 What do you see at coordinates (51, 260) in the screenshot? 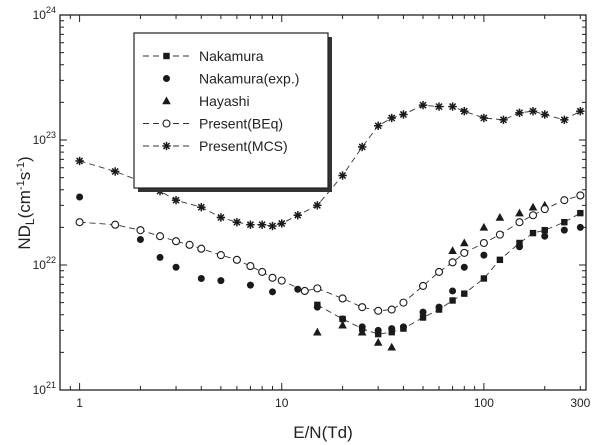
I see `y-tick-exp: 22` at bounding box center [51, 260].